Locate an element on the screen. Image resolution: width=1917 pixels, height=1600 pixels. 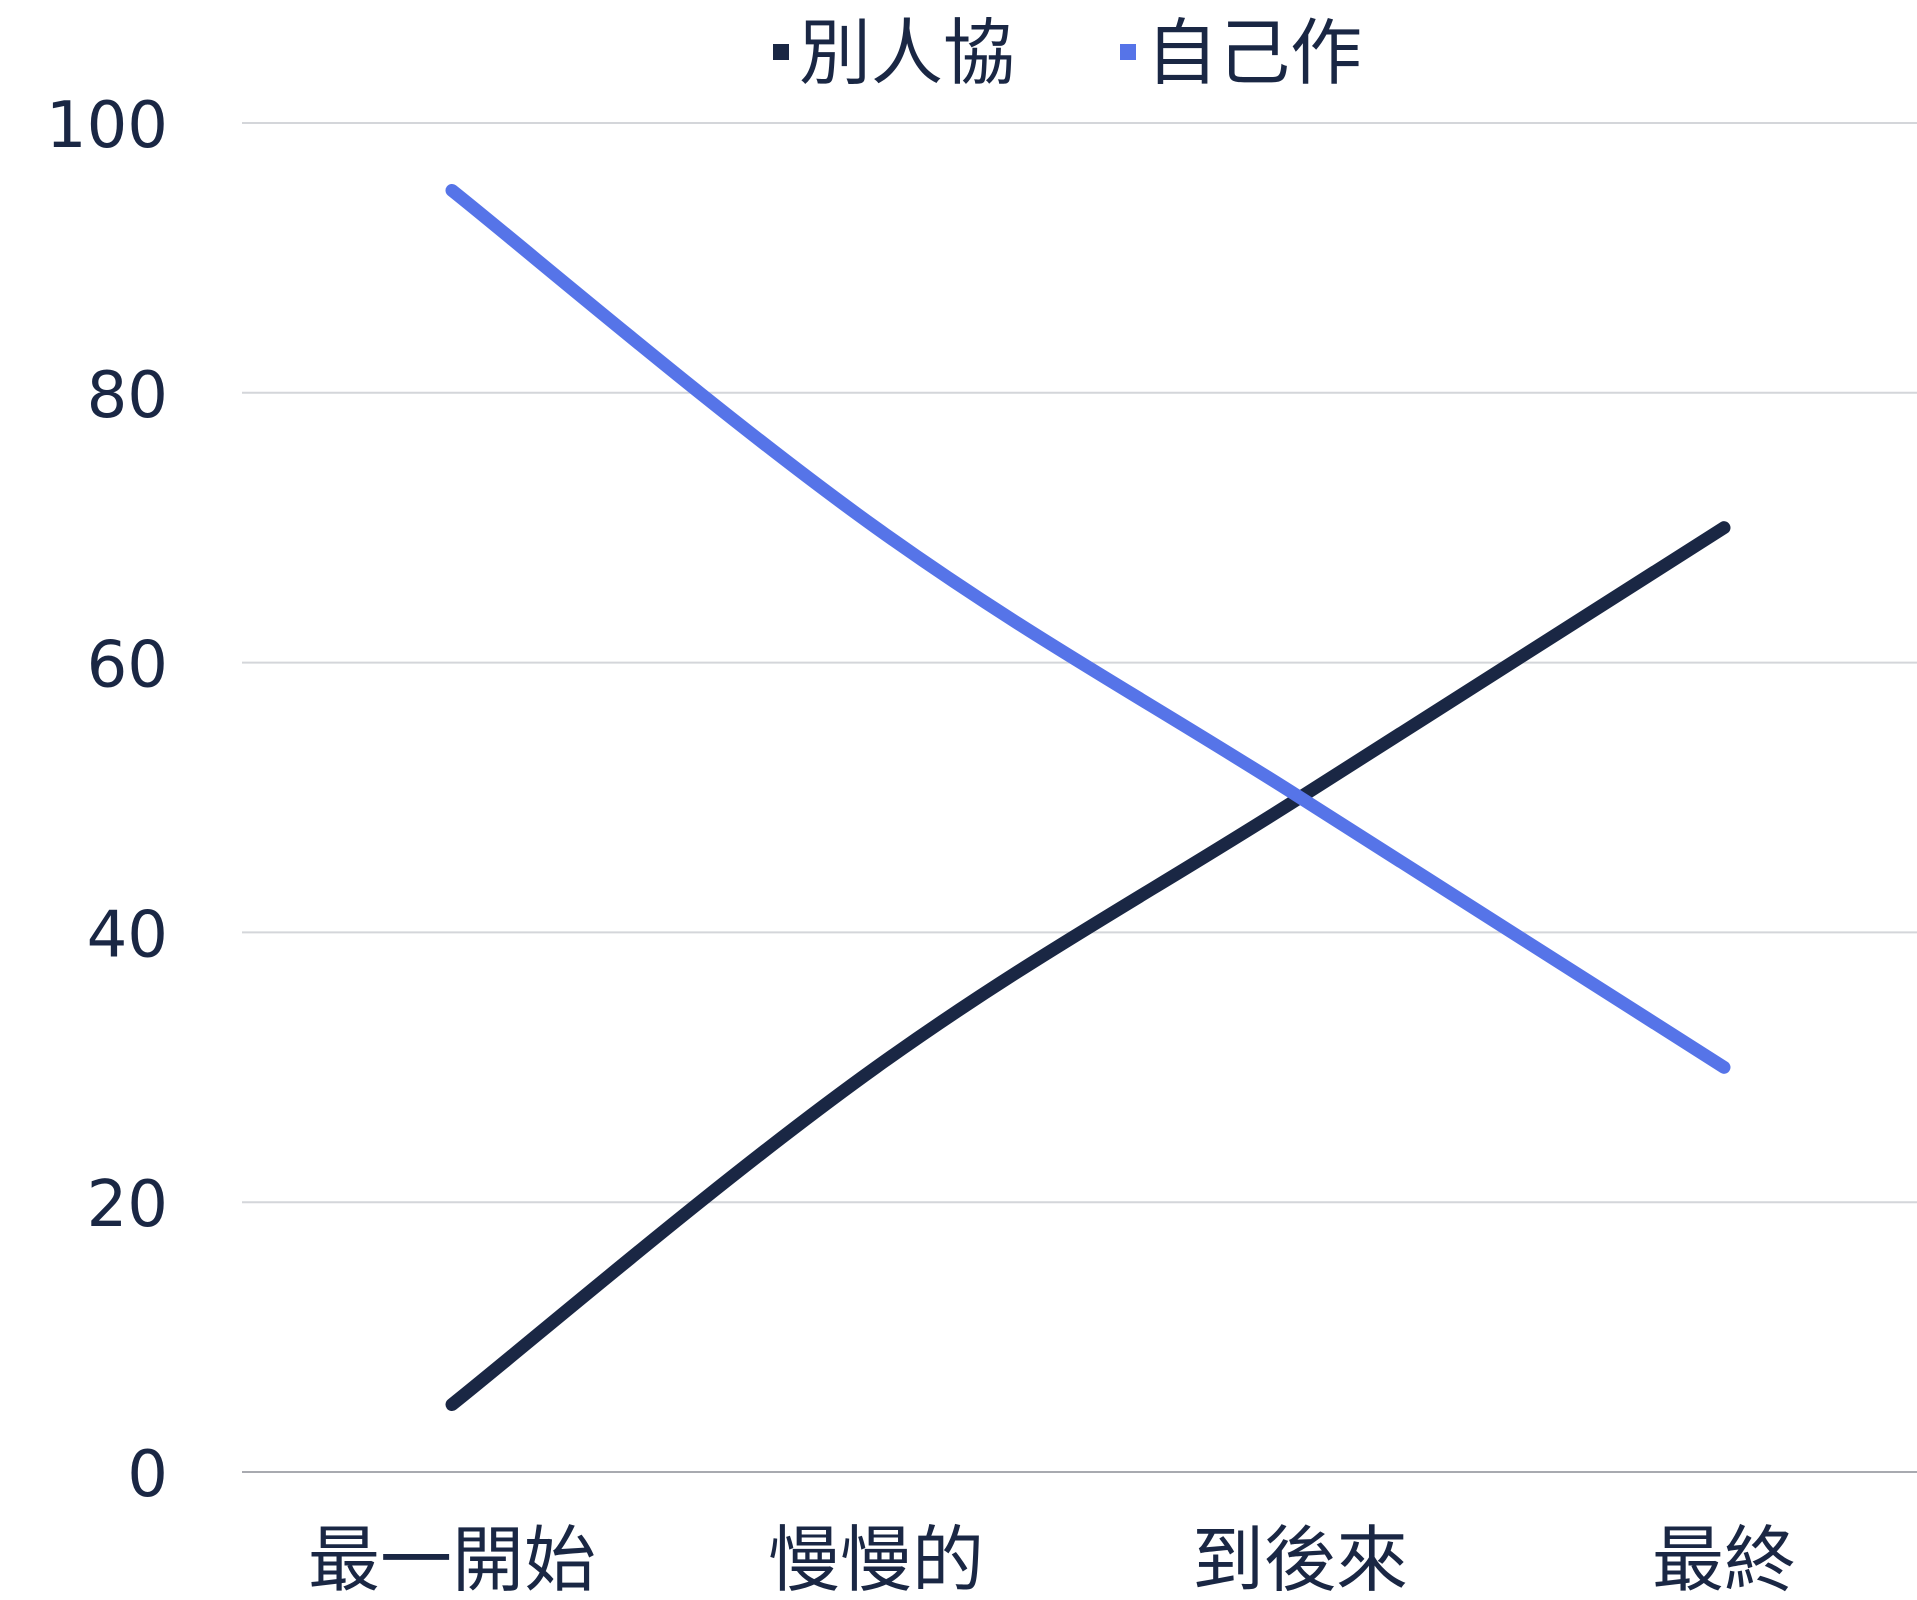
legend: 別人協 自己作 is located at coordinates (1067, 53).